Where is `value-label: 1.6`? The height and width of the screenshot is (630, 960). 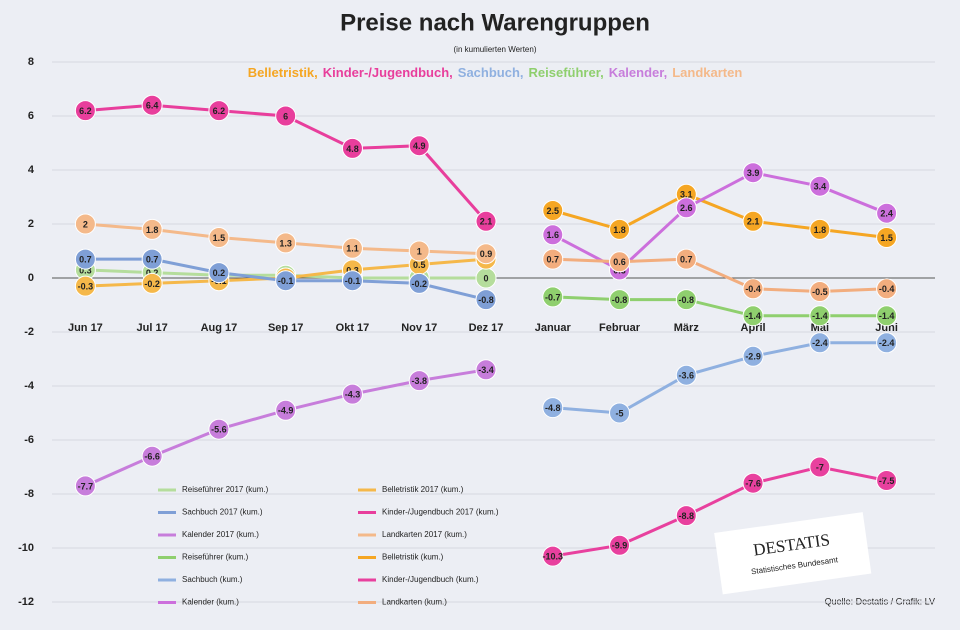
value-label: 1.6 is located at coordinates (553, 235).